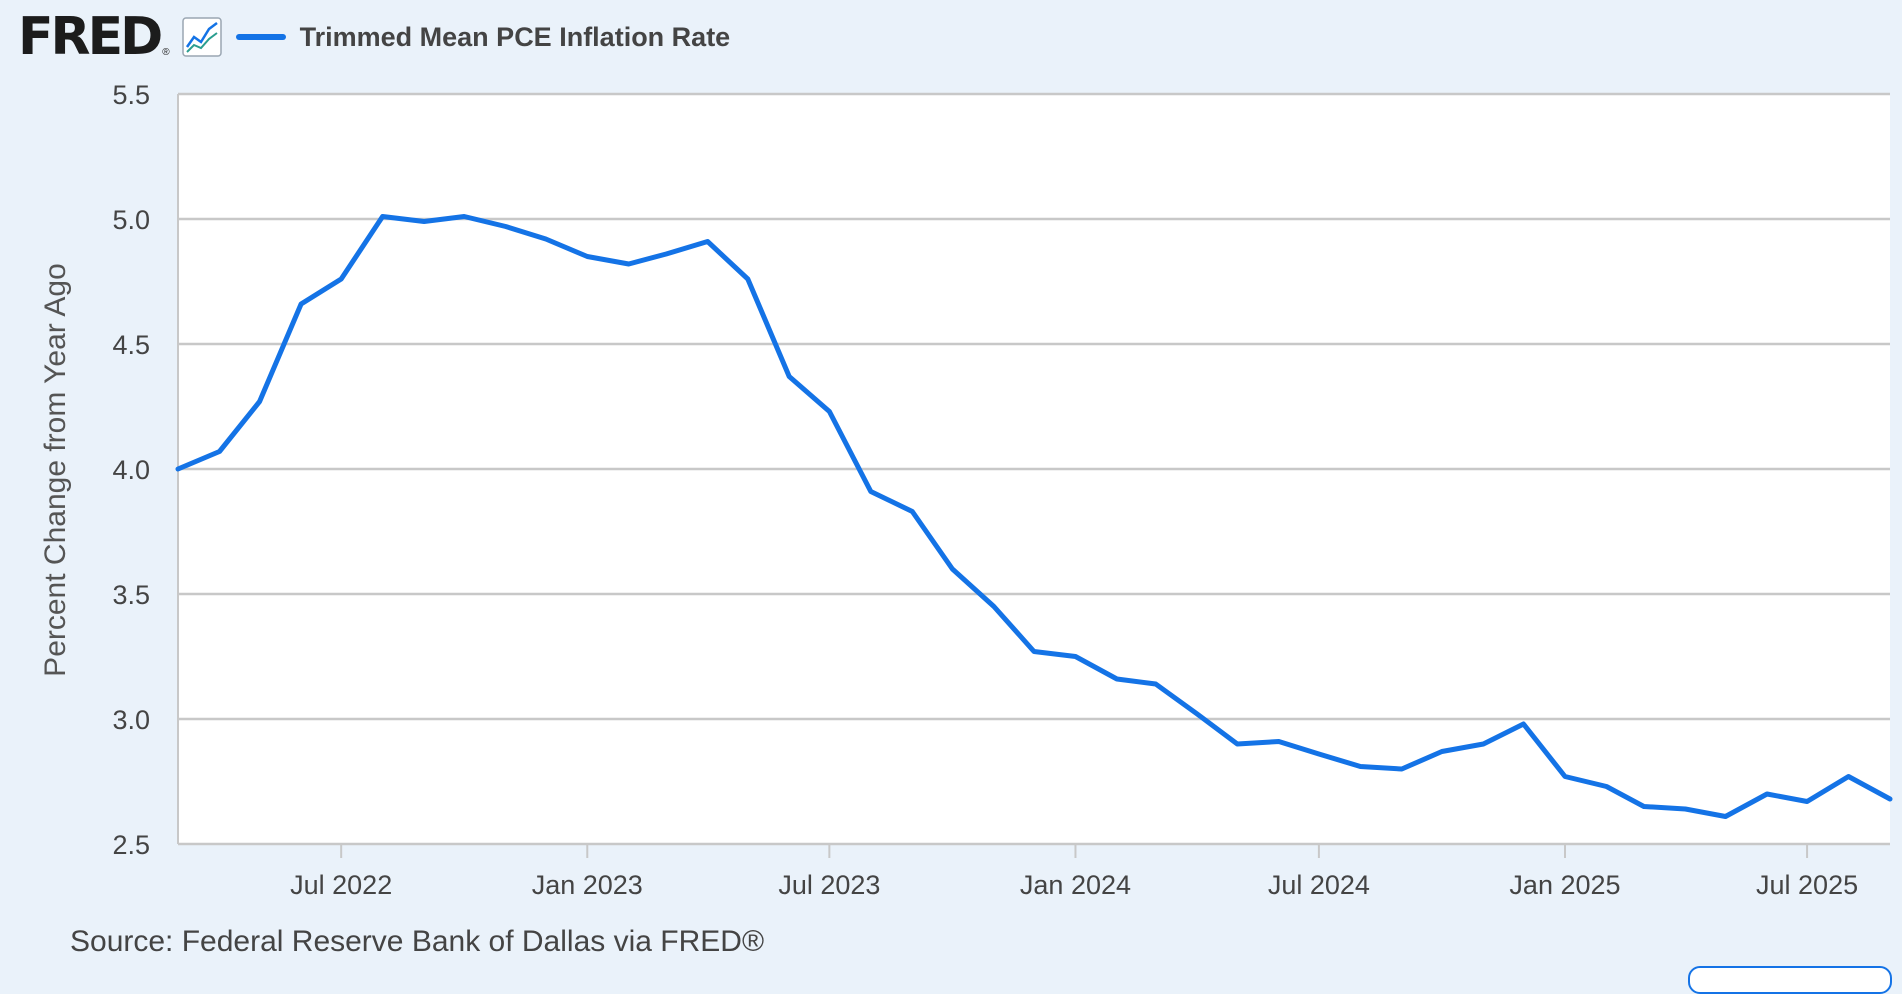 This screenshot has height=994, width=1902. I want to click on y-axis-label: Percent Change from Year Ago, so click(55, 470).